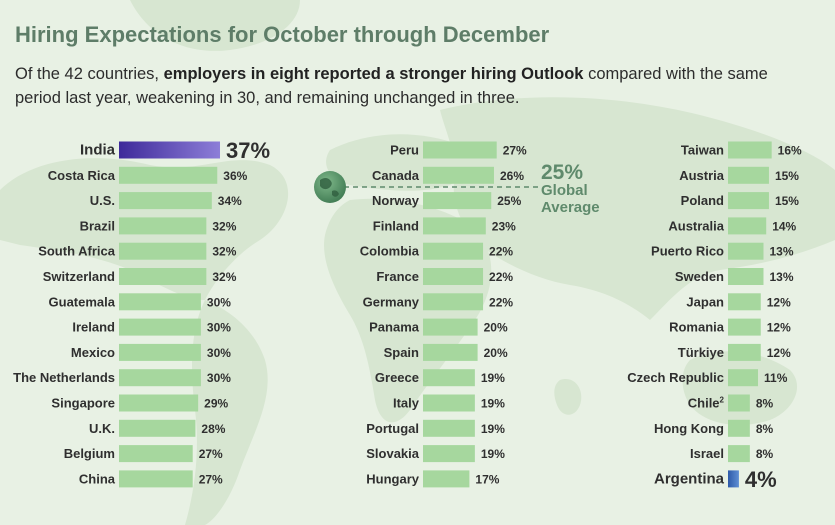 The width and height of the screenshot is (835, 525). Describe the element at coordinates (82, 301) in the screenshot. I see `country-label: Guatemala` at that location.